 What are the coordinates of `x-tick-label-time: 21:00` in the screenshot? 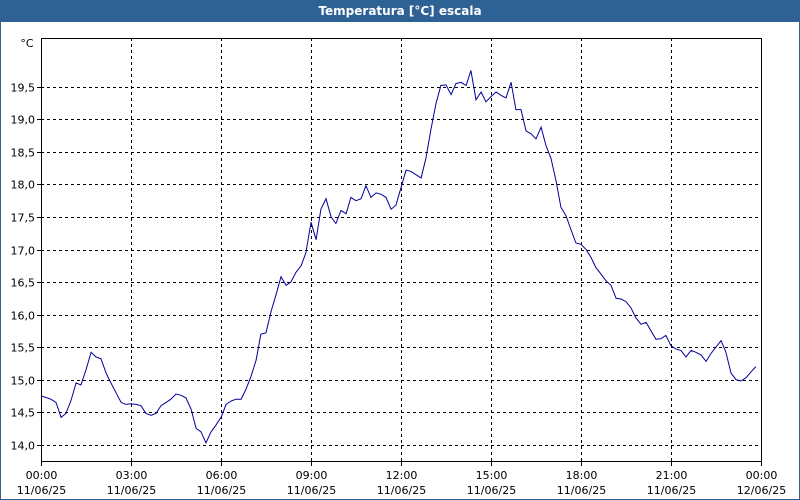 It's located at (672, 475).